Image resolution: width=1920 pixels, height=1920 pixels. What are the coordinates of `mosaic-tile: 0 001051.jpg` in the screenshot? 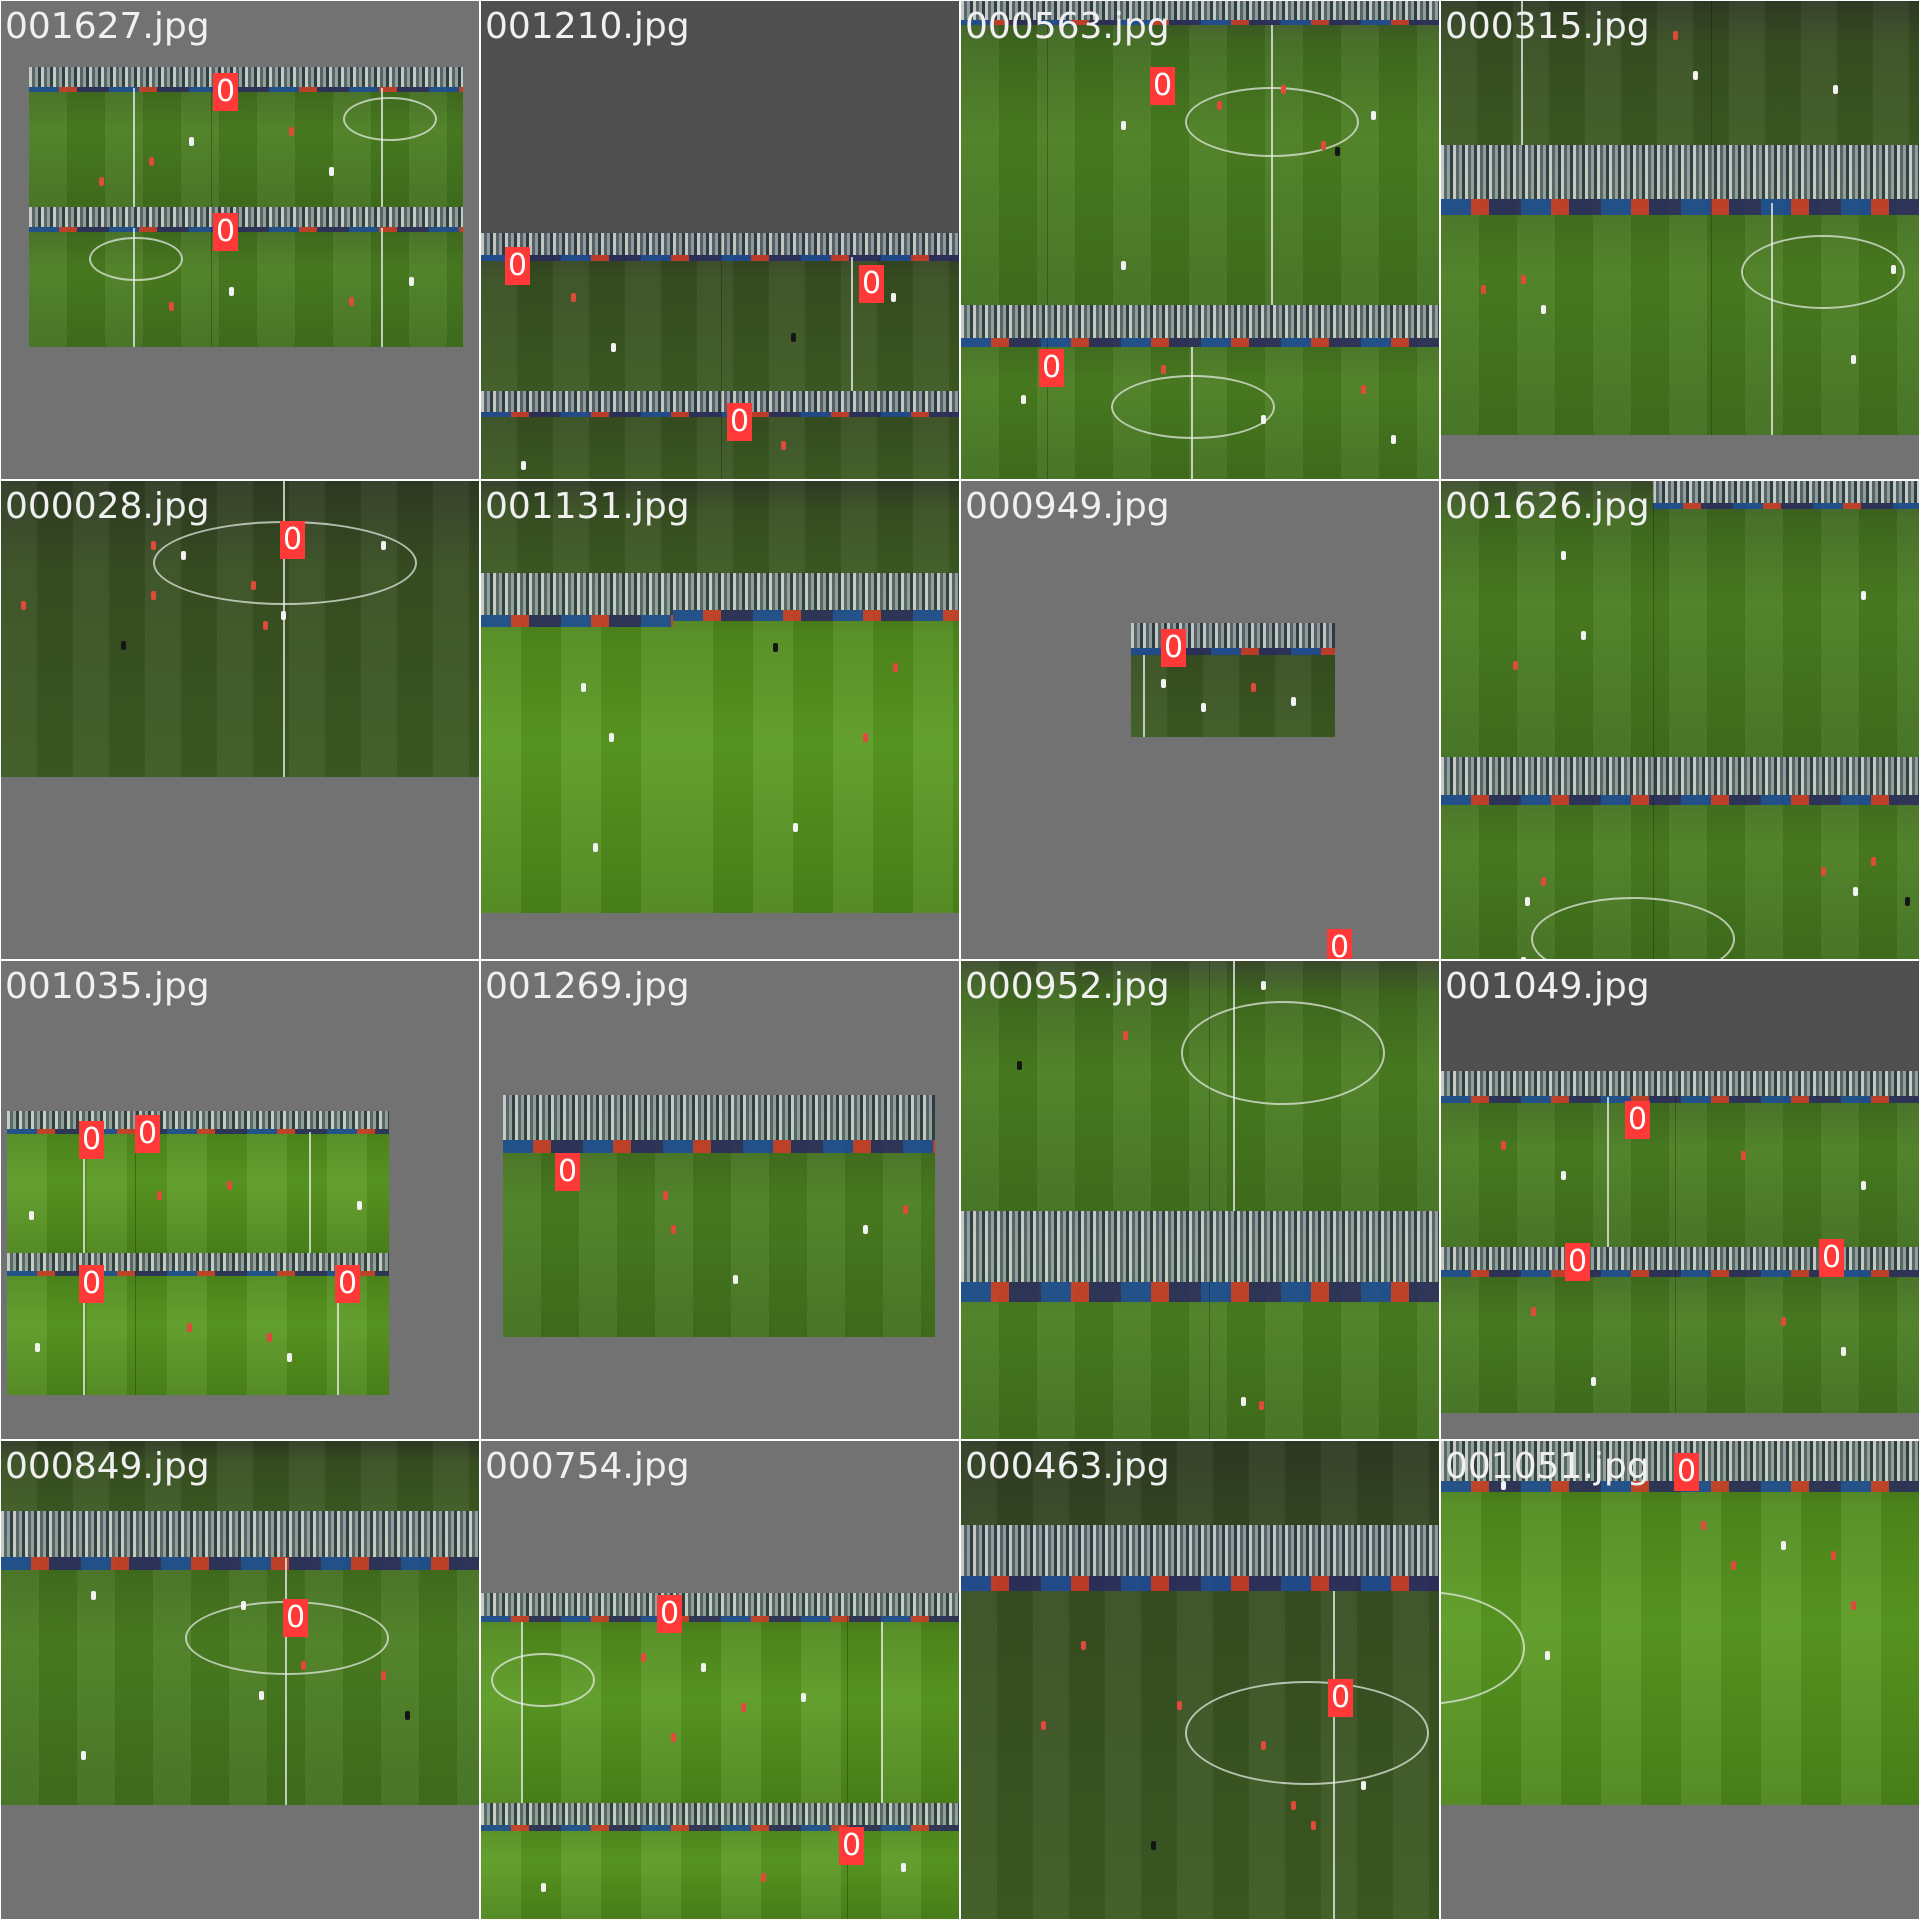 It's located at (1680, 1680).